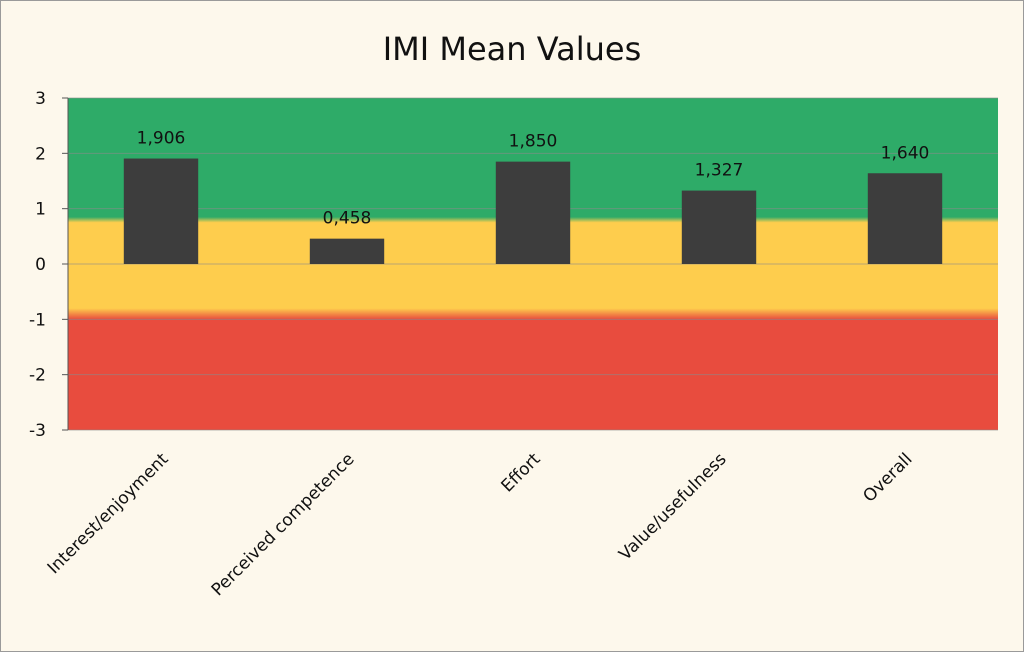 Image resolution: width=1024 pixels, height=652 pixels. Describe the element at coordinates (161, 139) in the screenshot. I see `data-label: 1,906` at that location.